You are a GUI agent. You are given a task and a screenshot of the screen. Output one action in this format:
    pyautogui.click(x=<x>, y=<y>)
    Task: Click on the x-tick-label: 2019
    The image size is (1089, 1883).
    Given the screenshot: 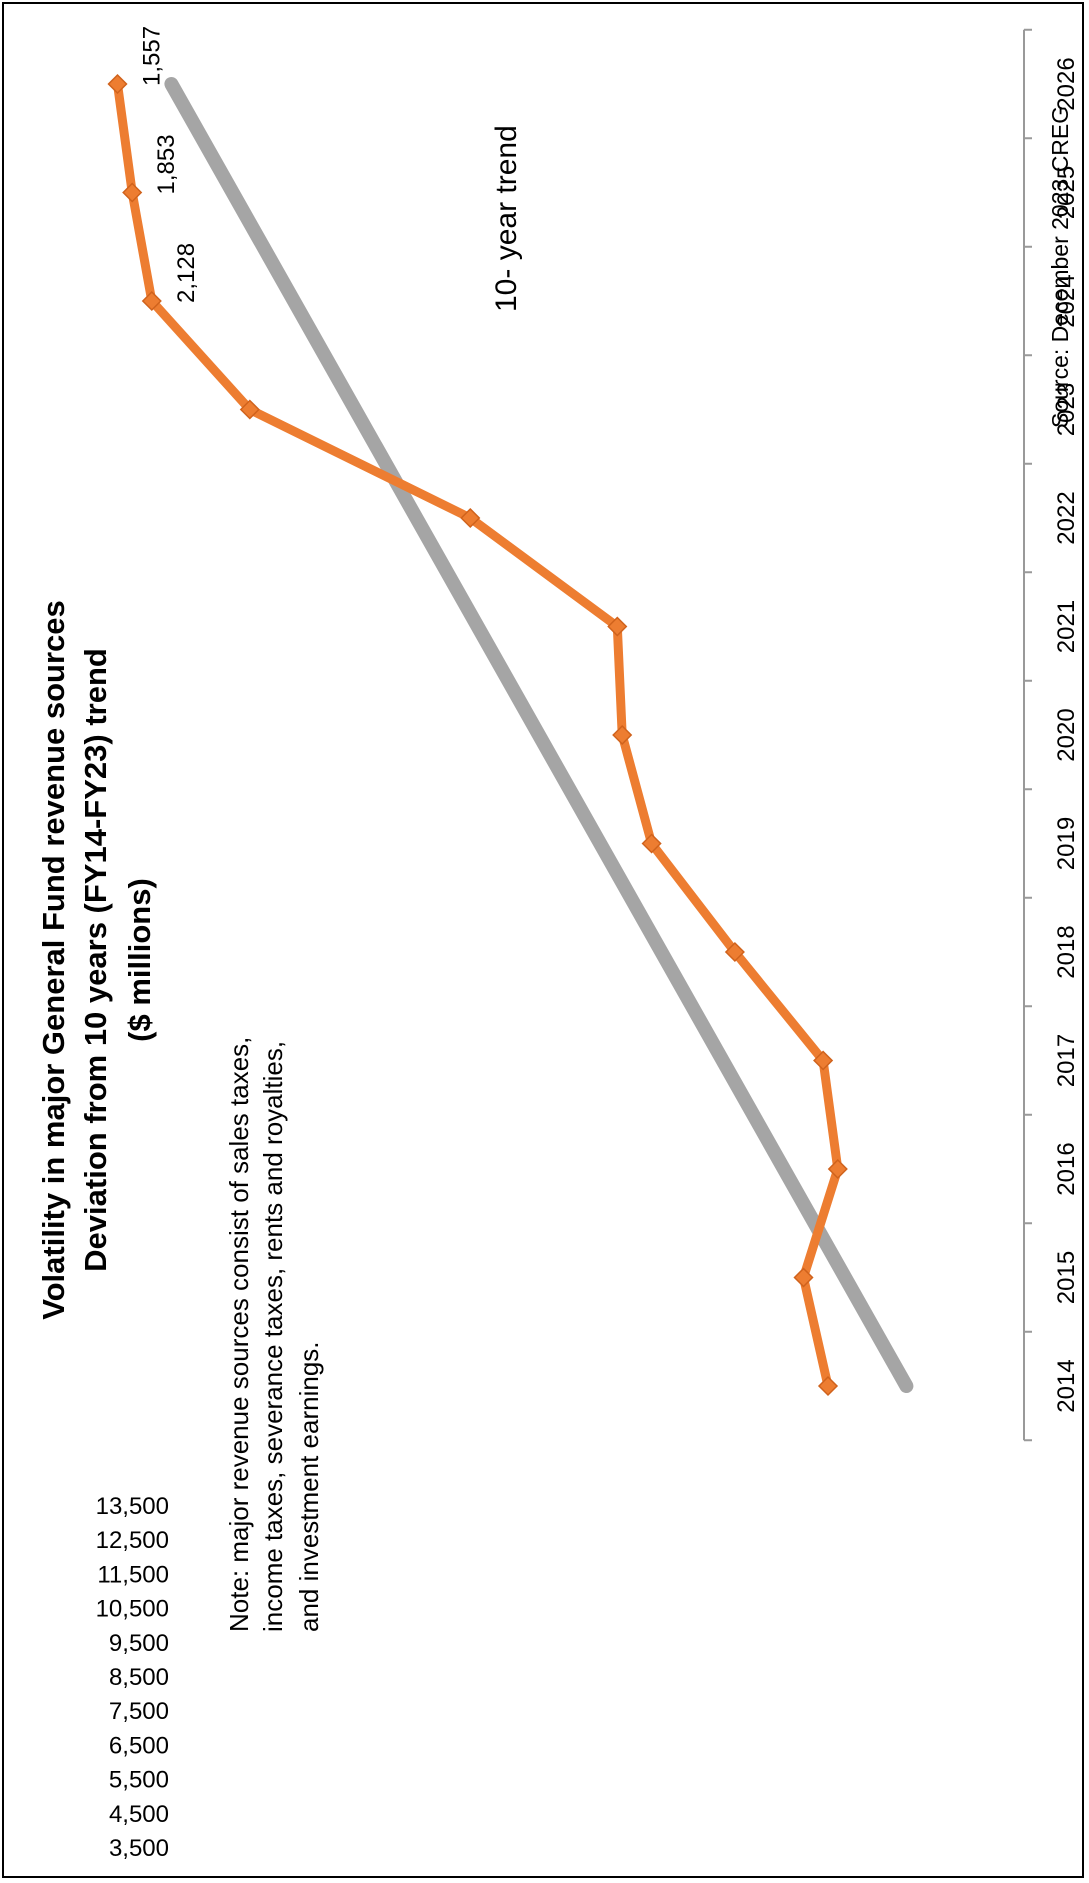 What is the action you would take?
    pyautogui.click(x=1066, y=843)
    